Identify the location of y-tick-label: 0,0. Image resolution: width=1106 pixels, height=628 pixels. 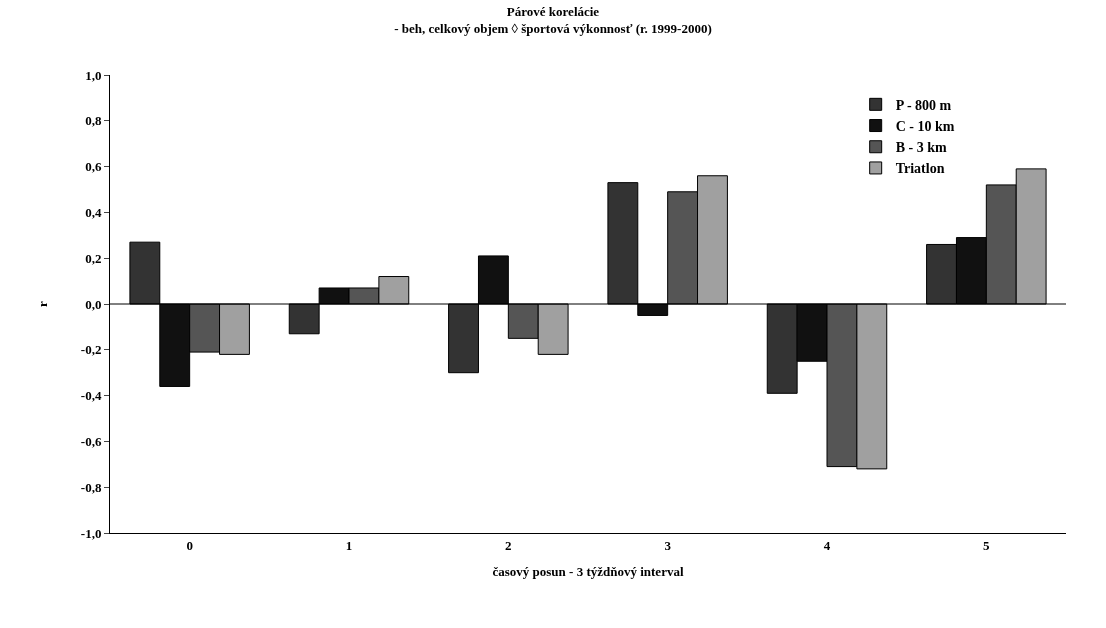
(93, 304).